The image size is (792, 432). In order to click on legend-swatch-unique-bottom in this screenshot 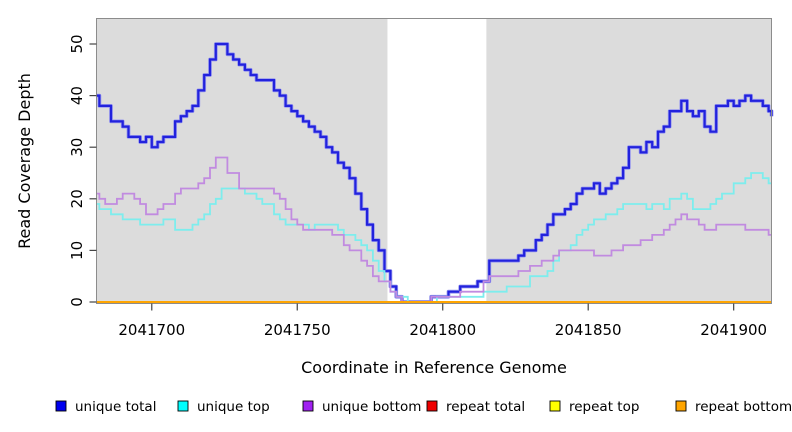, I will do `click(308, 406)`.